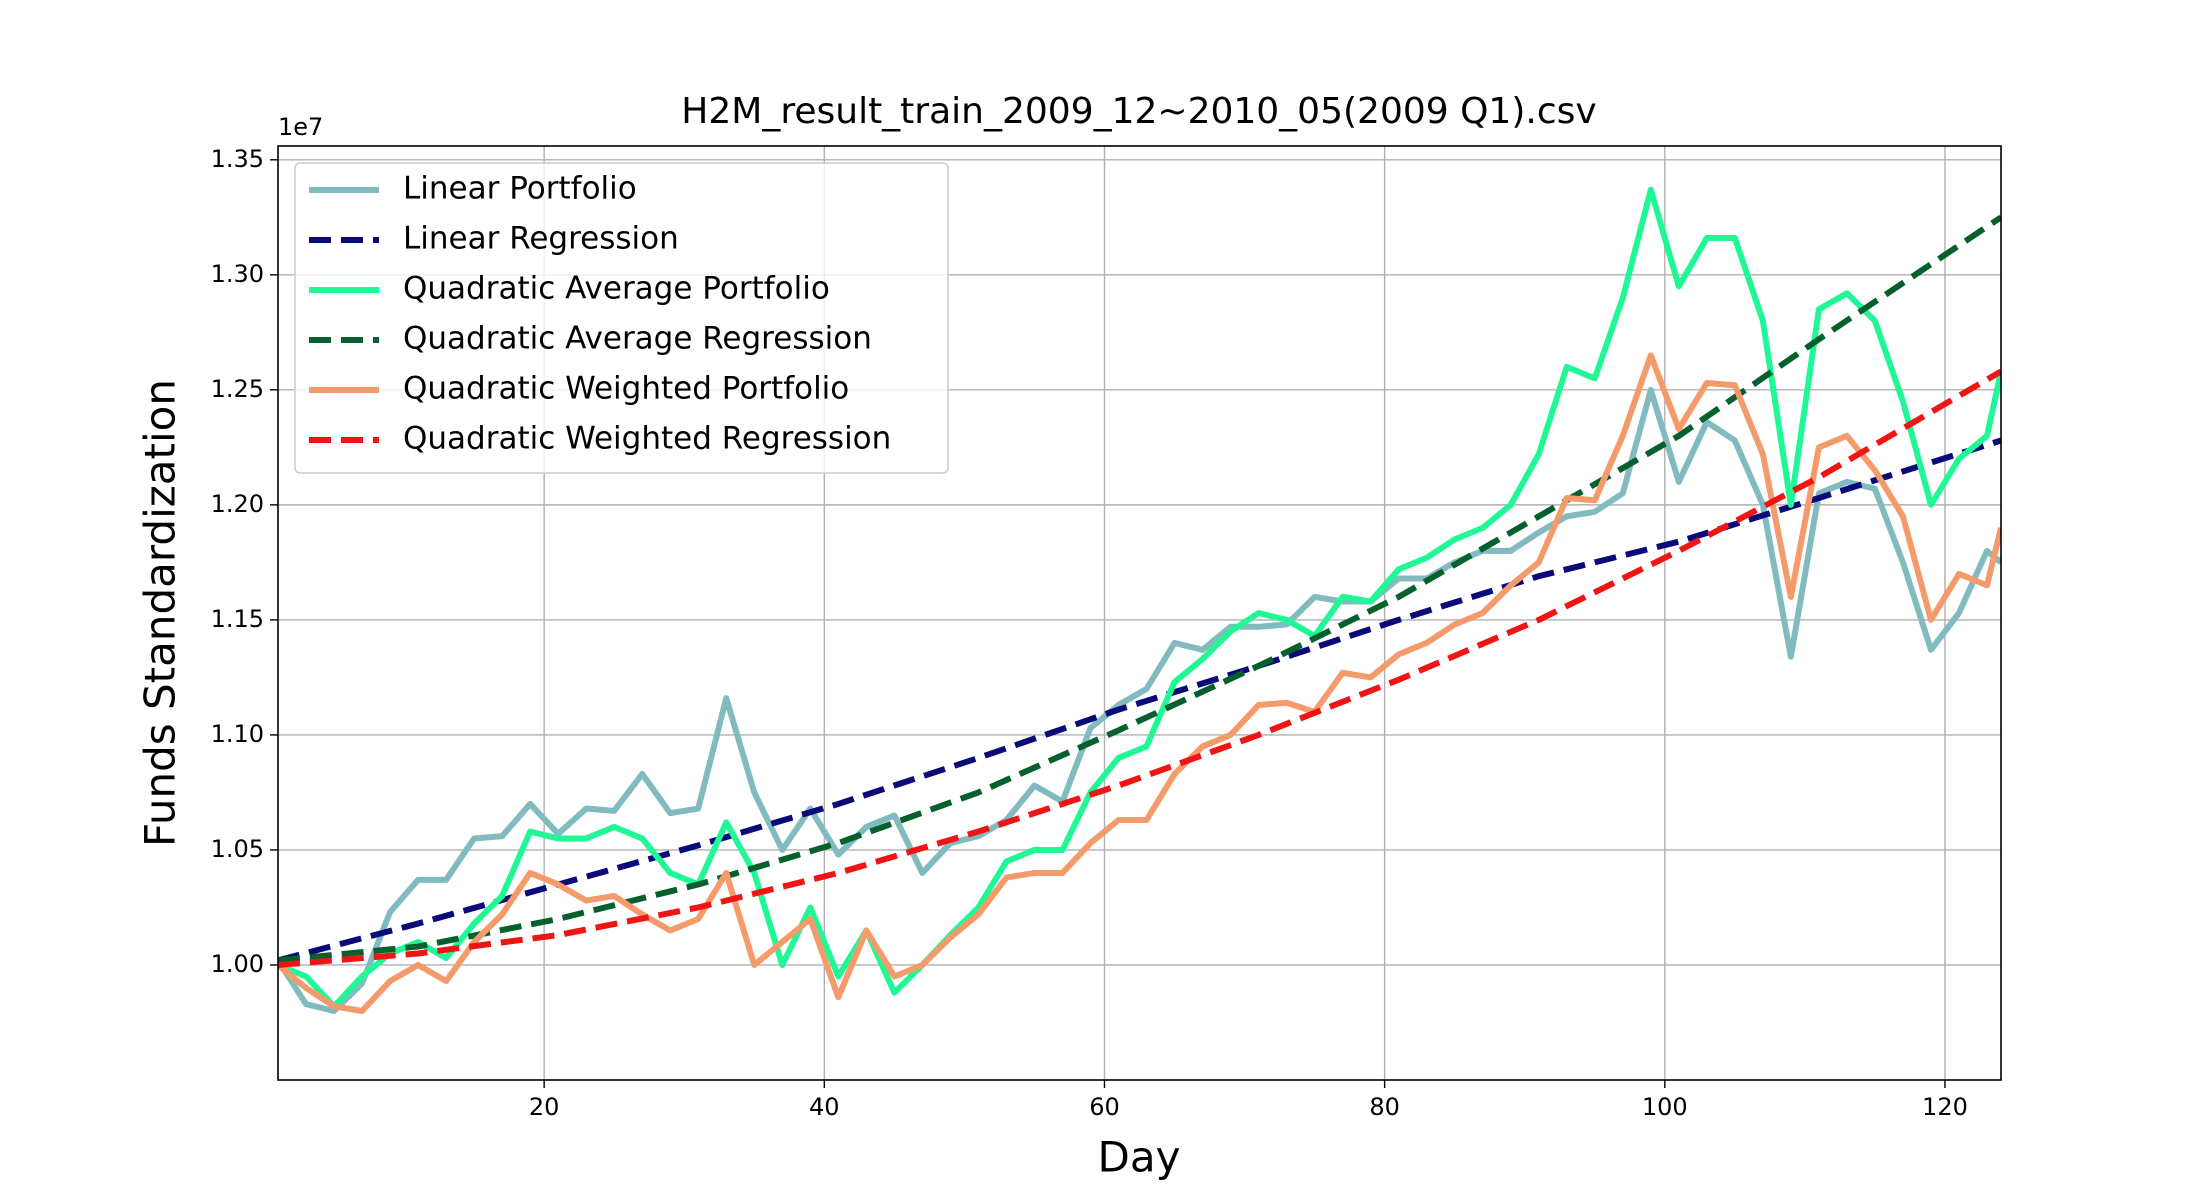 The height and width of the screenshot is (1200, 2200). What do you see at coordinates (237, 159) in the screenshot?
I see `y-tick-label: 1.35` at bounding box center [237, 159].